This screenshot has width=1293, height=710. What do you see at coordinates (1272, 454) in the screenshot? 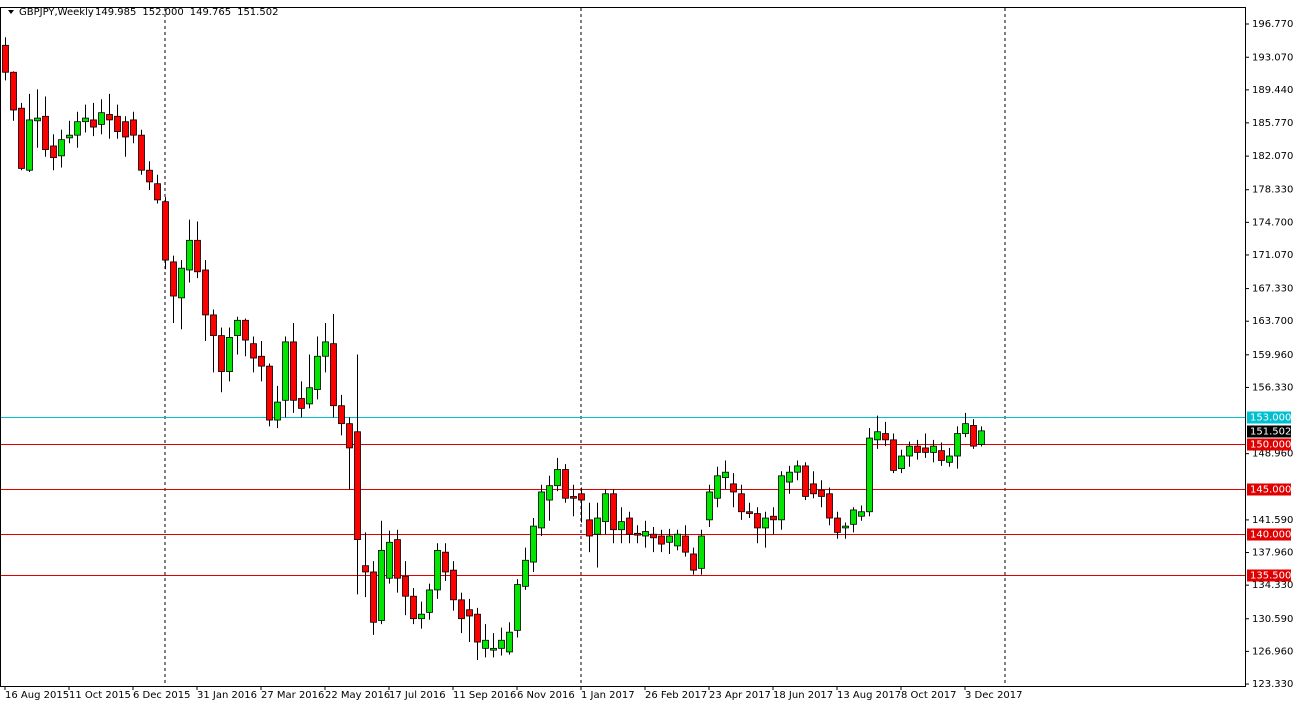
I see `y-tick-label: 148.960` at bounding box center [1272, 454].